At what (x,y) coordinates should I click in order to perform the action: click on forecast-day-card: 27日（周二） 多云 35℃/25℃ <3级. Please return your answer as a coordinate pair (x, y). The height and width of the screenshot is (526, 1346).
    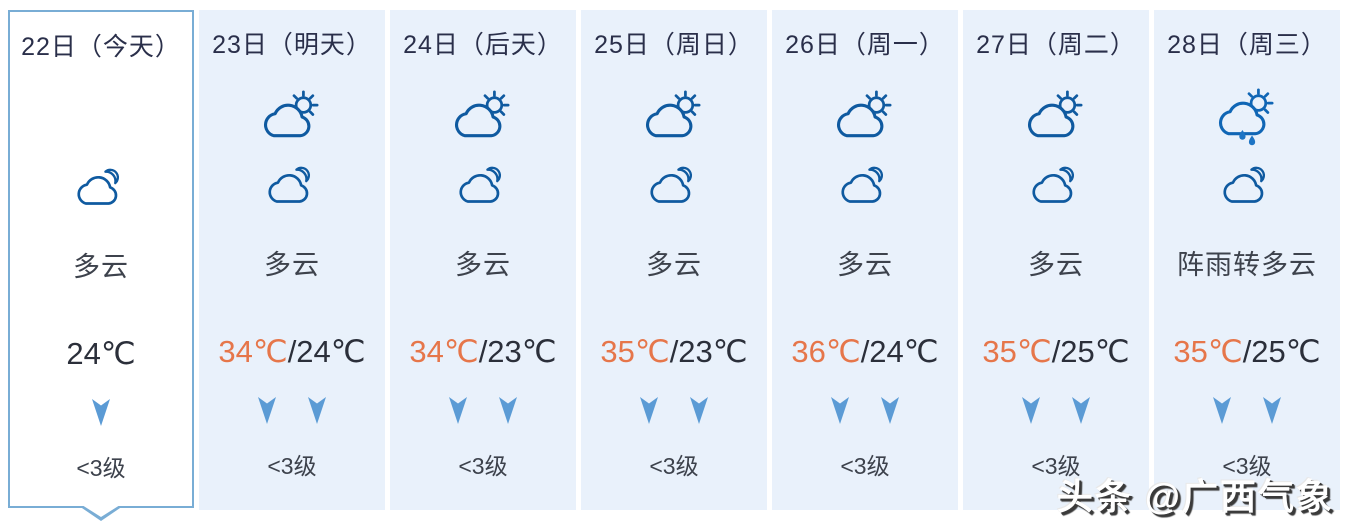
    Looking at the image, I should click on (1056, 260).